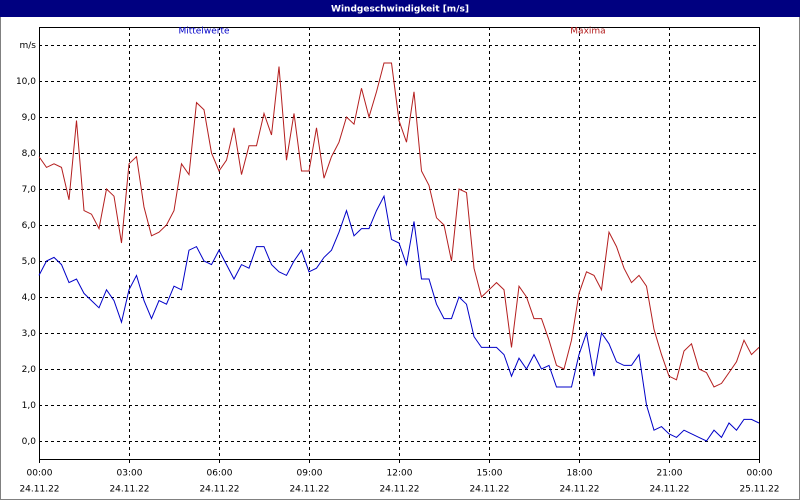 The image size is (800, 500). I want to click on y-tick-label: 7,0, so click(29, 190).